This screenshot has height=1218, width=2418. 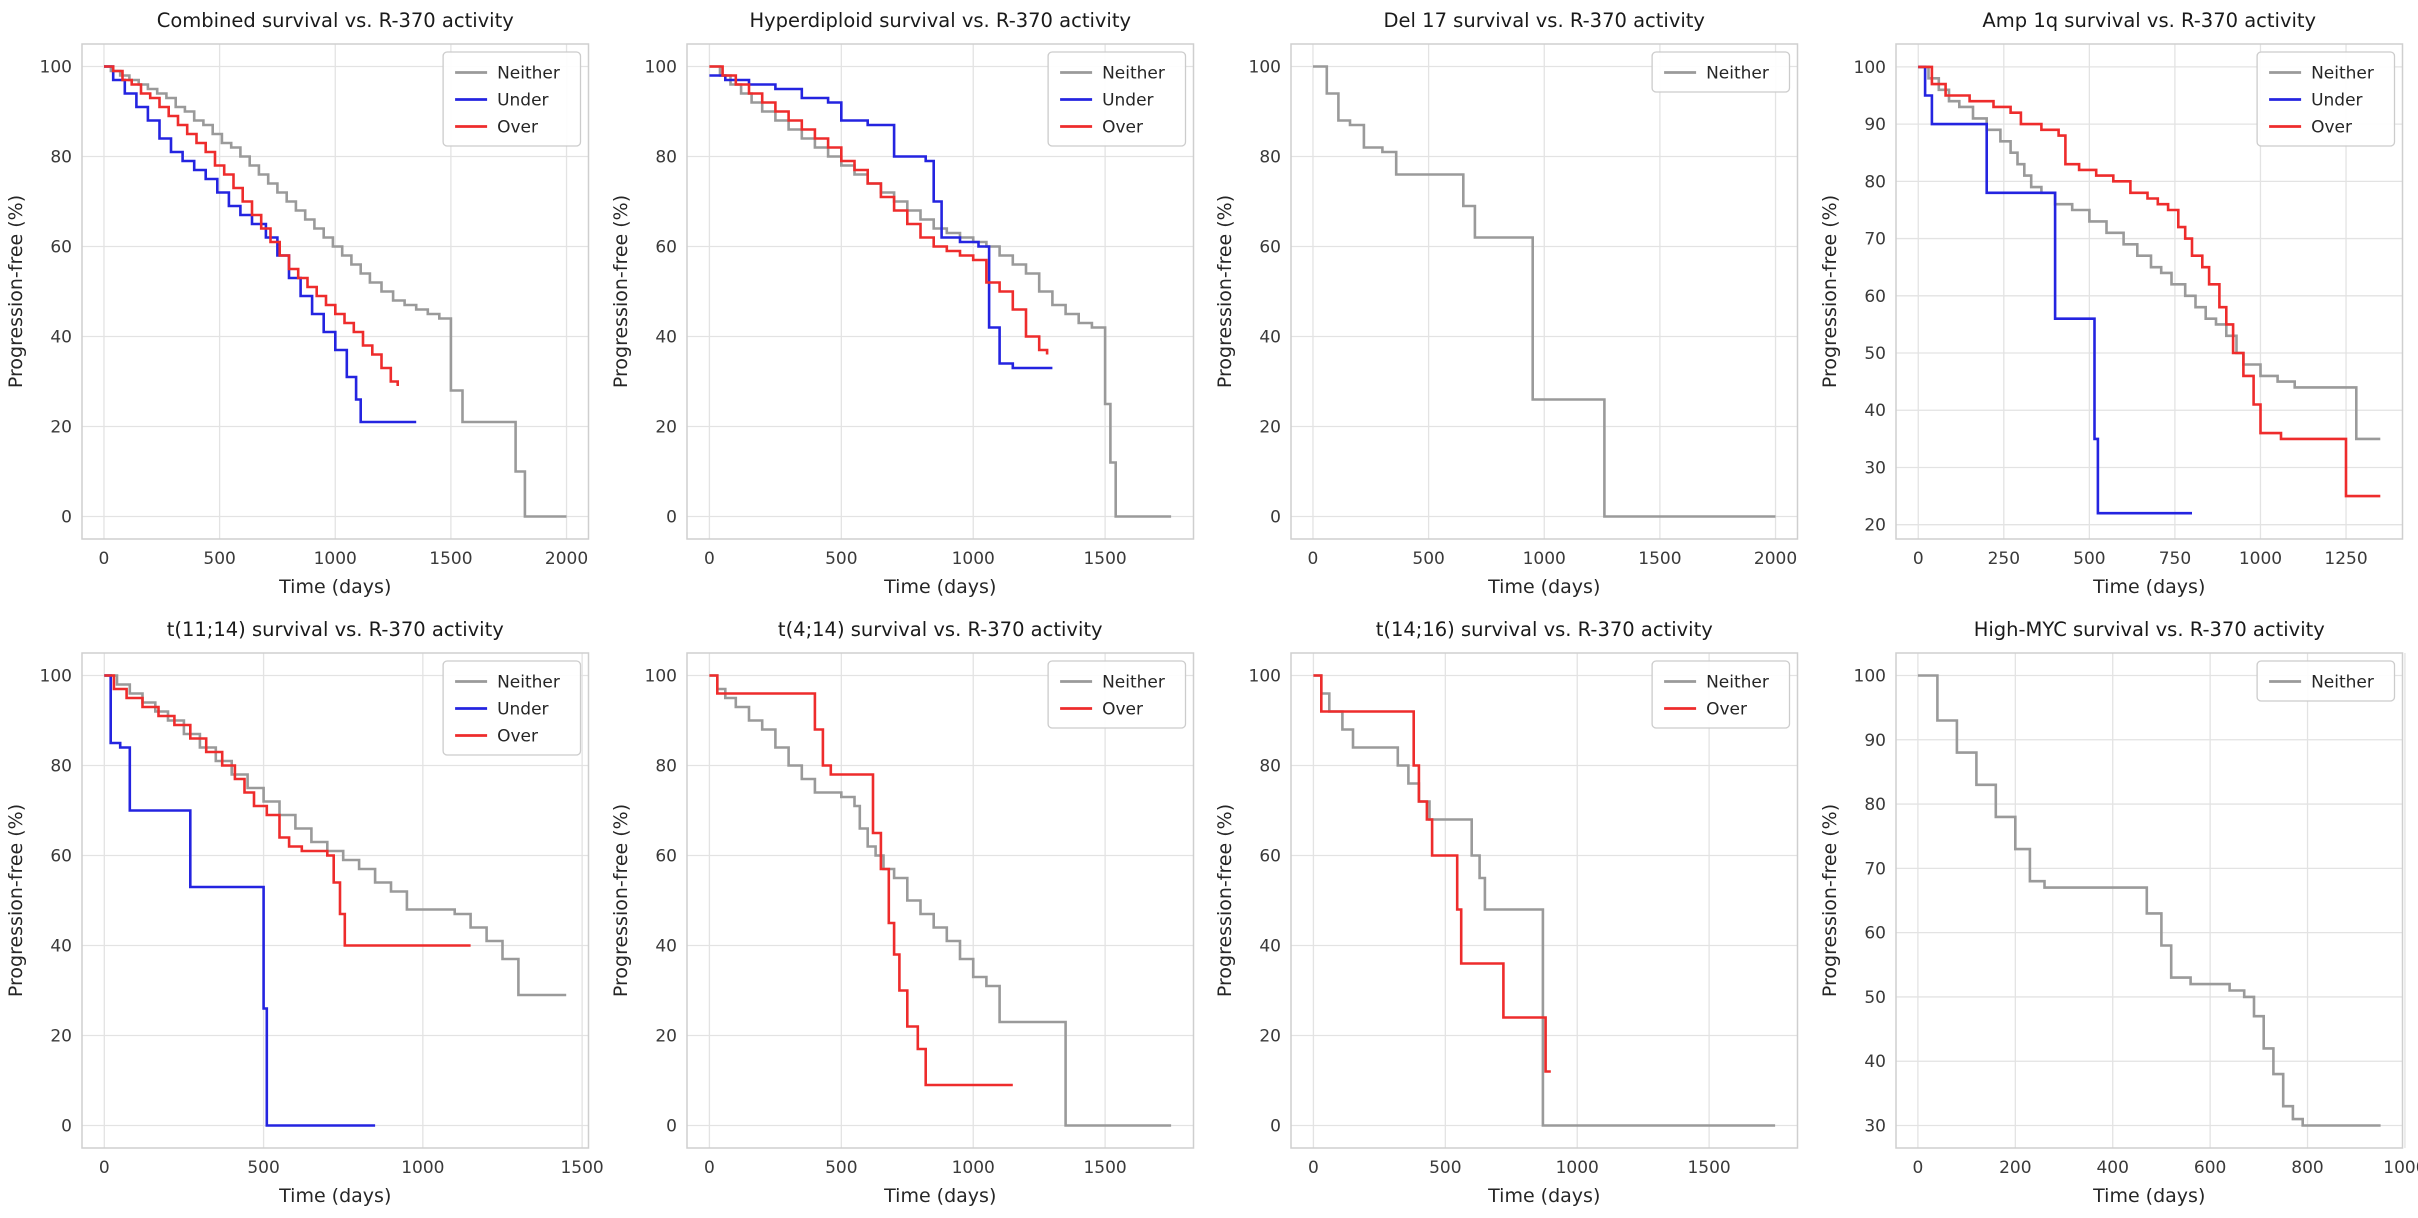 What do you see at coordinates (939, 629) in the screenshot?
I see `subplot-title: t(4;14) survival vs. R-370 activity` at bounding box center [939, 629].